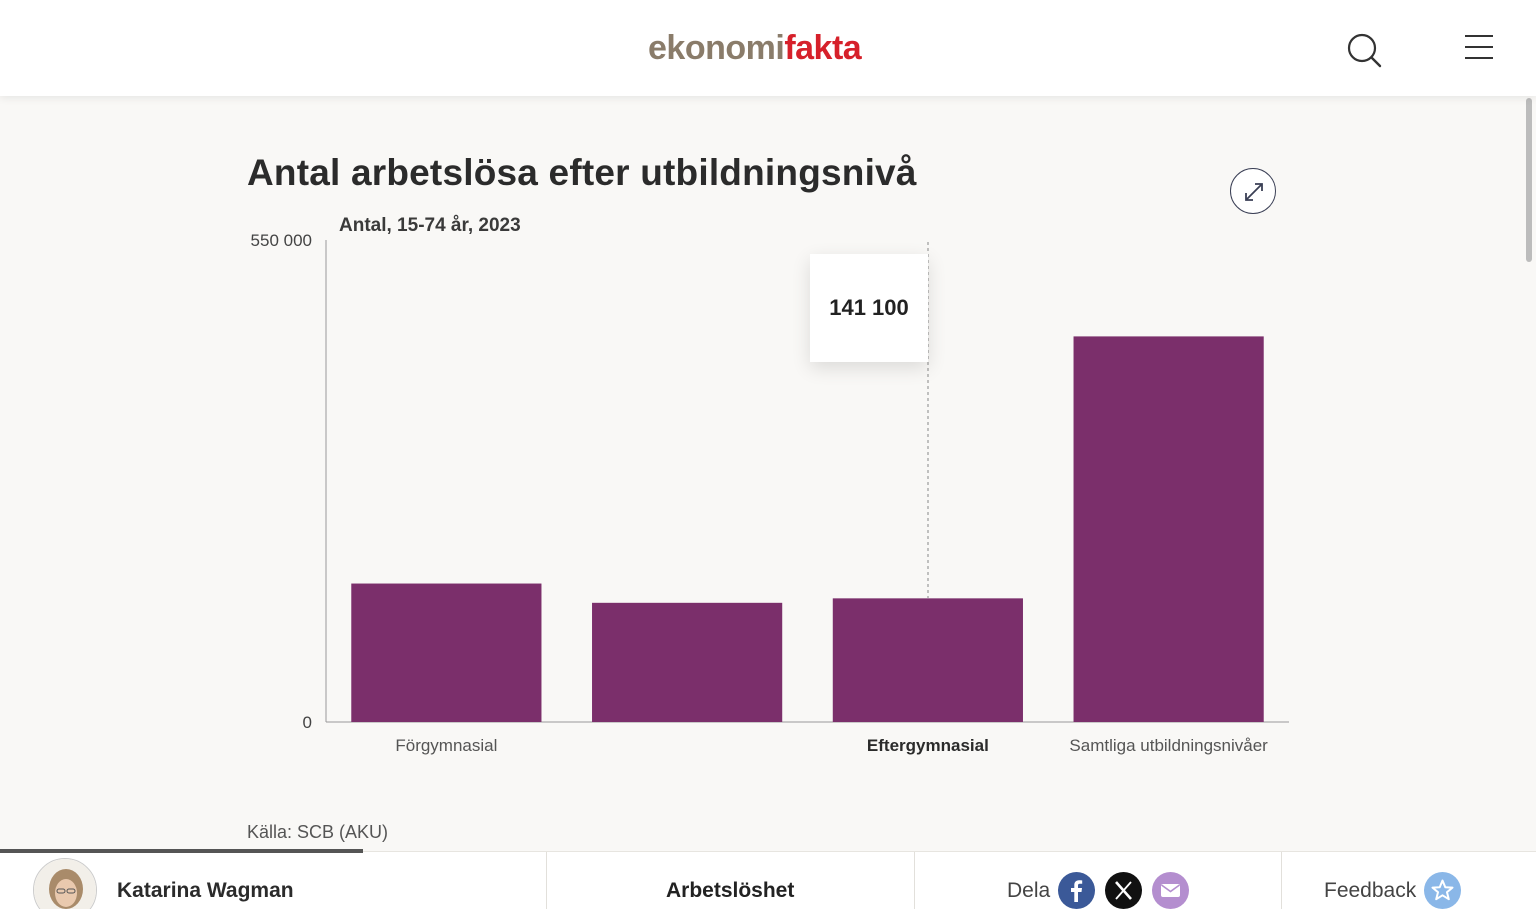  I want to click on search-icon, so click(1364, 50).